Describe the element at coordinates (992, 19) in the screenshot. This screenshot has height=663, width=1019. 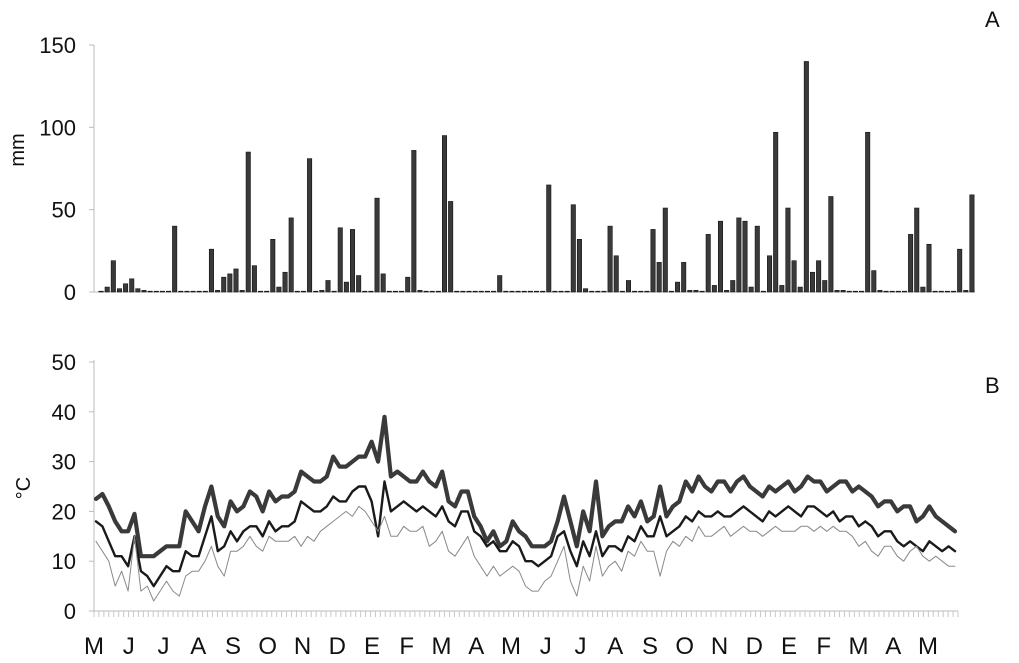
I see `panel-label-a: A` at that location.